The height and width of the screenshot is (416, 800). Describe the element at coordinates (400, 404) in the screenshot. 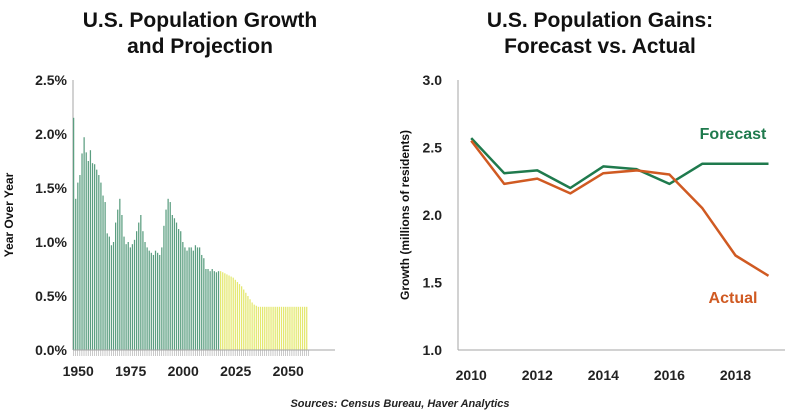

I see `source-note: Sources: Census Bureau, Haver Analytics` at that location.